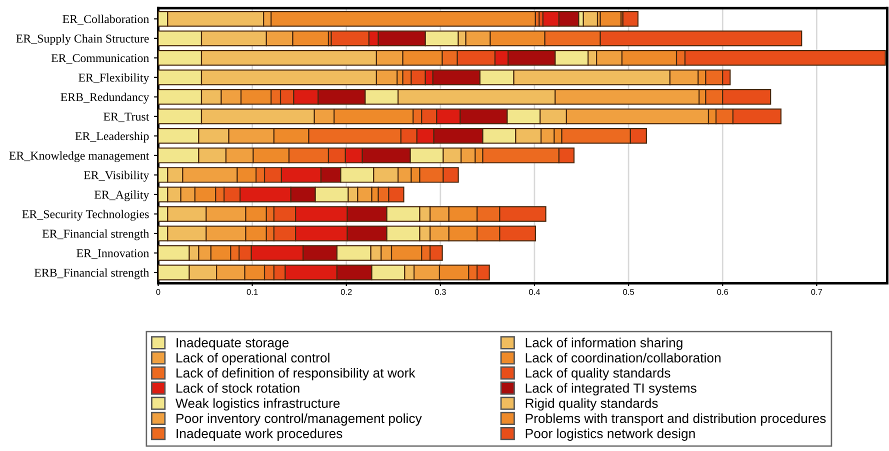  Describe the element at coordinates (534, 292) in the screenshot. I see `x-tick-label: 0.4` at that location.